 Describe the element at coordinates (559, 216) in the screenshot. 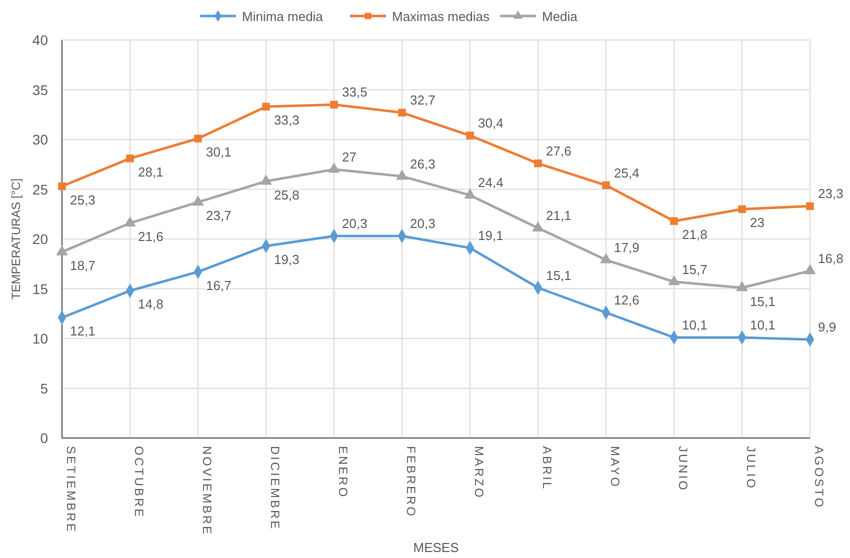

I see `data-label: 21,1` at that location.